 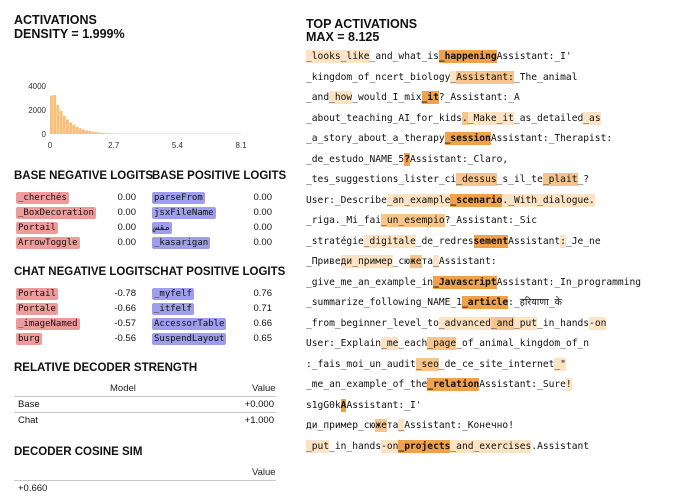 What do you see at coordinates (389, 241) in the screenshot?
I see `activation-token: _digitale` at bounding box center [389, 241].